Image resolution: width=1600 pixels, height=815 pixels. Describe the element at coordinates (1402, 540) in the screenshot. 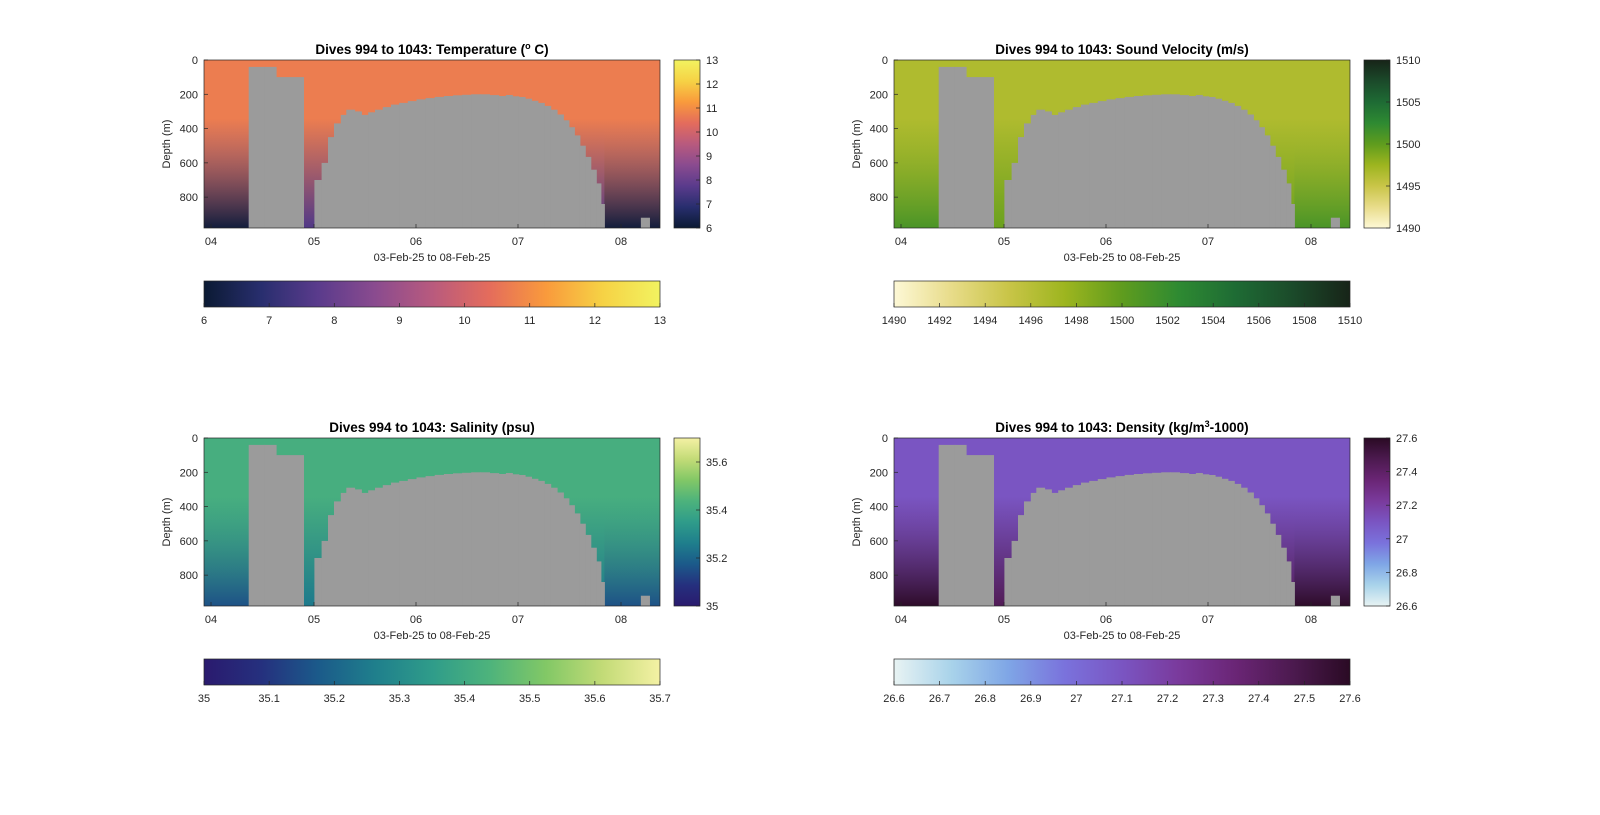

I see `side-colorbar-label: 27` at that location.